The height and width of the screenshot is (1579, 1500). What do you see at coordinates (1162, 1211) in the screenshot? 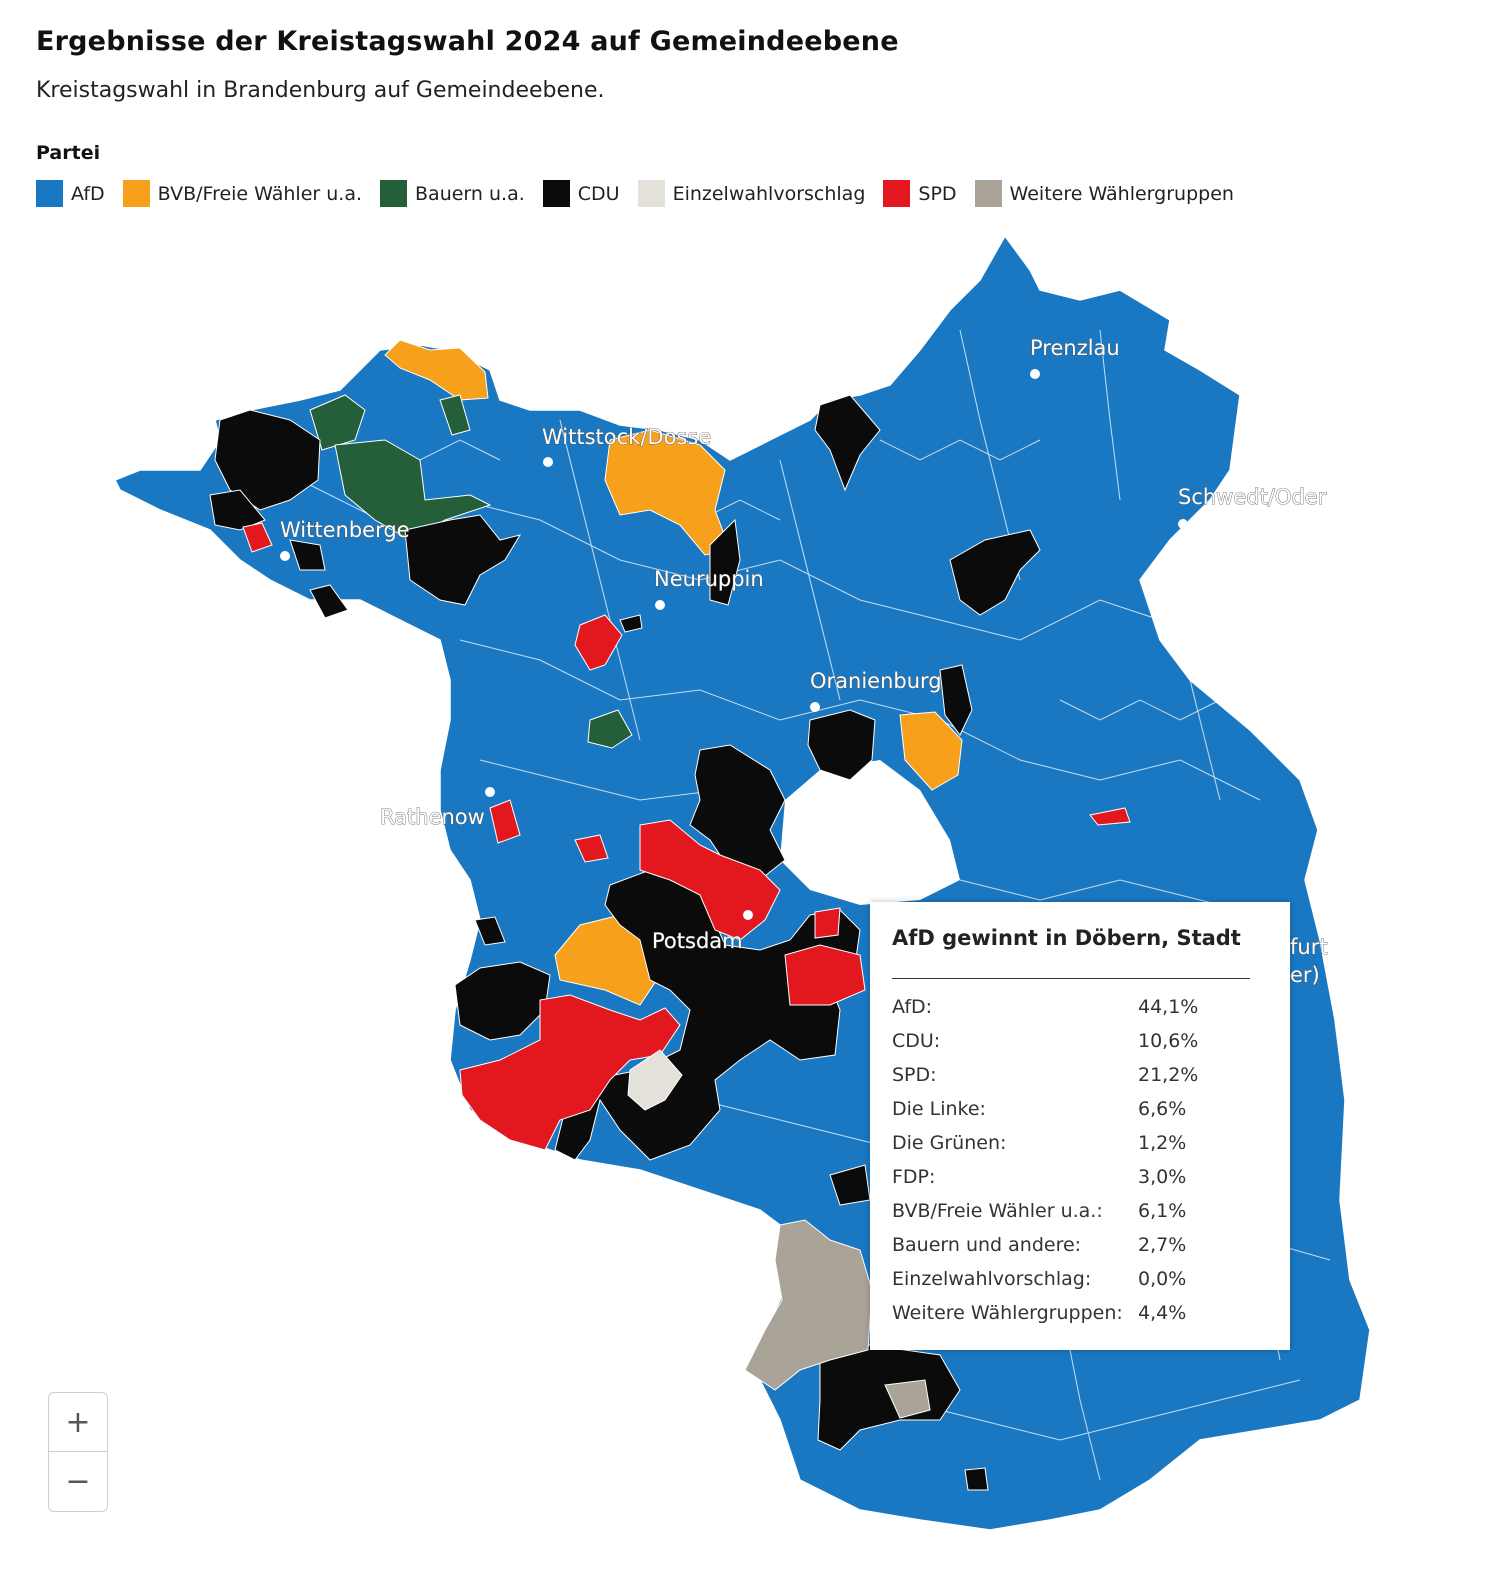
I see `party-share: 6,1%` at bounding box center [1162, 1211].